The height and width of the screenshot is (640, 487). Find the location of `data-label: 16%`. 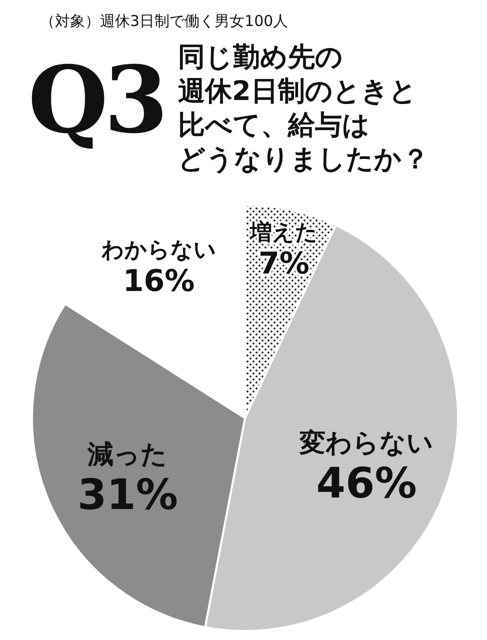

data-label: 16% is located at coordinates (158, 282).